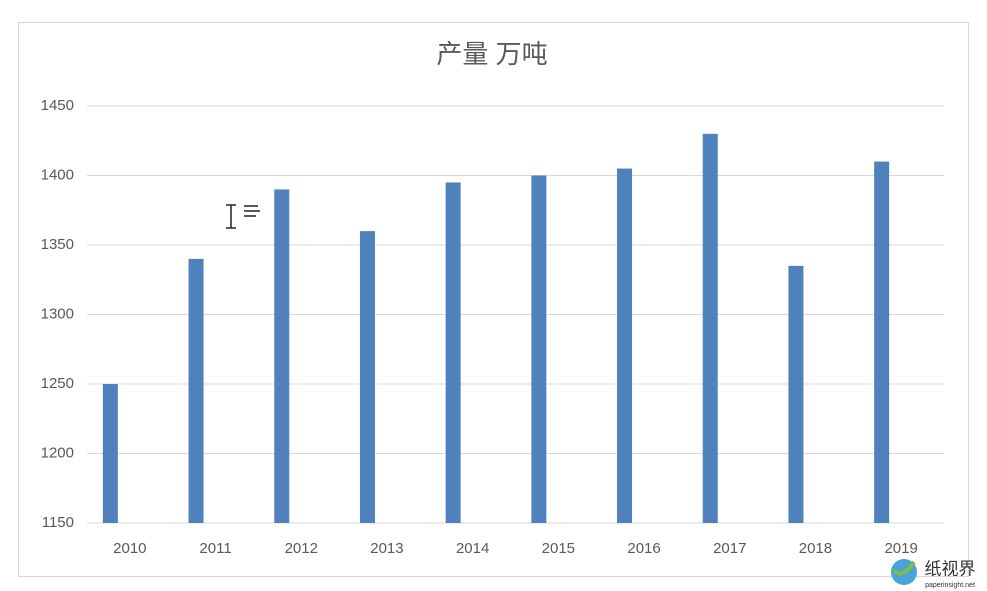 The height and width of the screenshot is (591, 987). I want to click on y-tick-label: 1350, so click(57, 244).